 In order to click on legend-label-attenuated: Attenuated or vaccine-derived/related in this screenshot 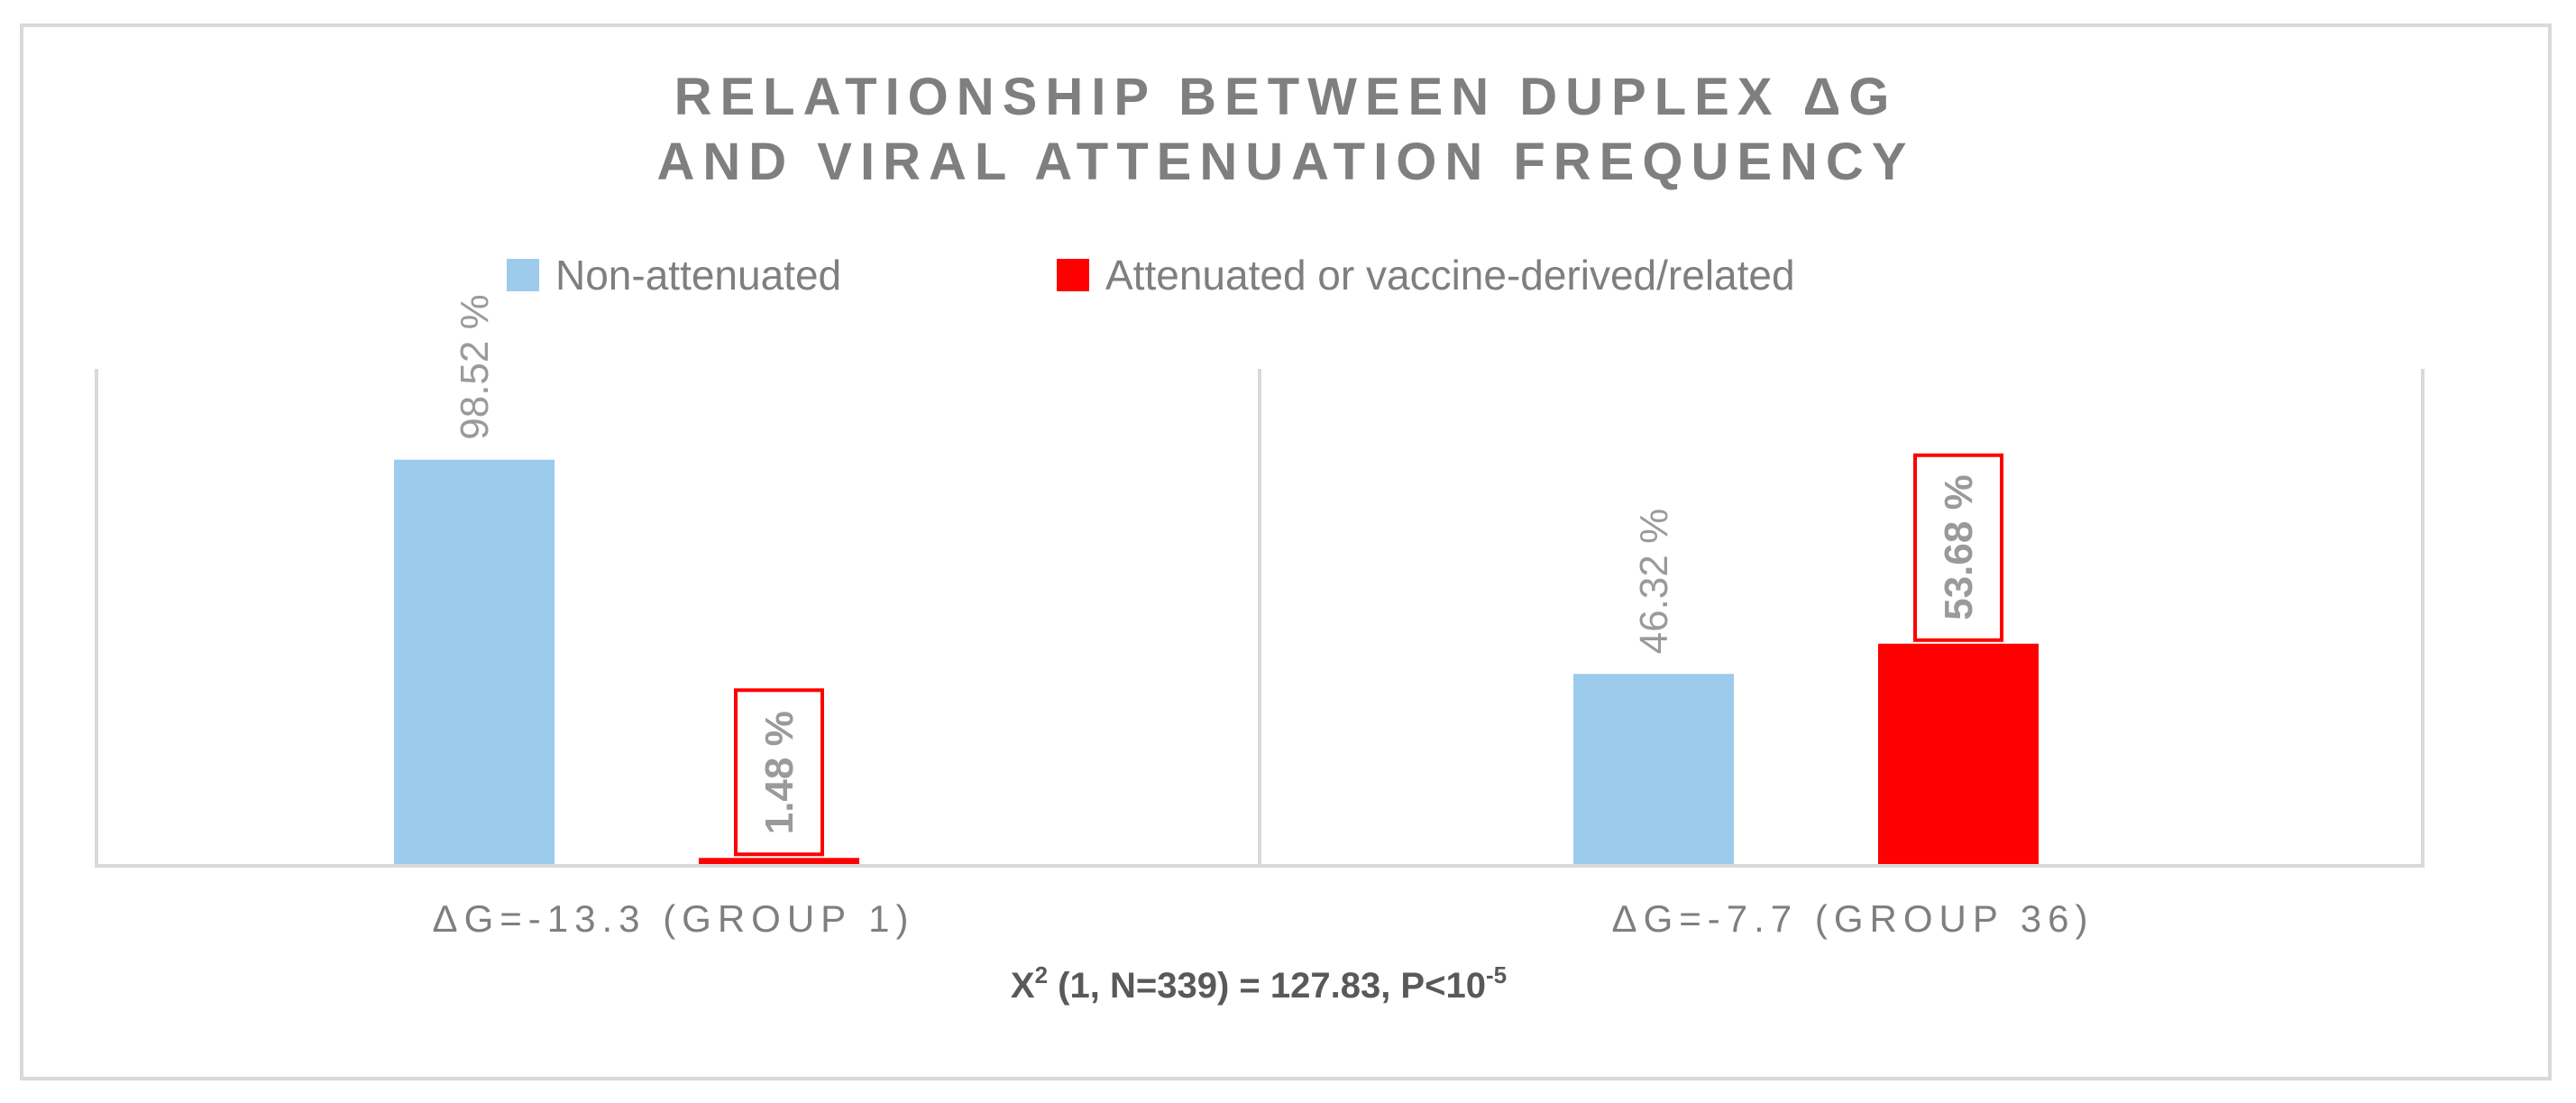, I will do `click(1450, 275)`.